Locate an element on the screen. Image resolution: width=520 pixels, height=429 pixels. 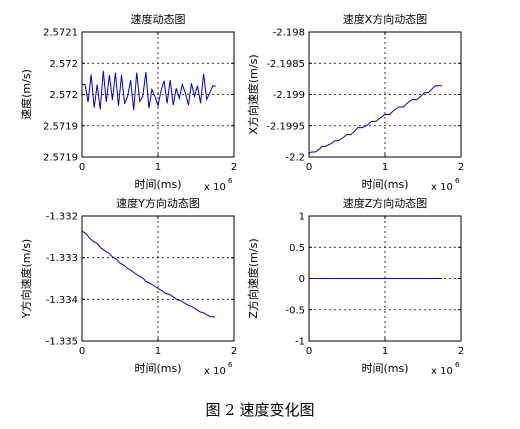
speed-title: 速度动态图 is located at coordinates (158, 19).